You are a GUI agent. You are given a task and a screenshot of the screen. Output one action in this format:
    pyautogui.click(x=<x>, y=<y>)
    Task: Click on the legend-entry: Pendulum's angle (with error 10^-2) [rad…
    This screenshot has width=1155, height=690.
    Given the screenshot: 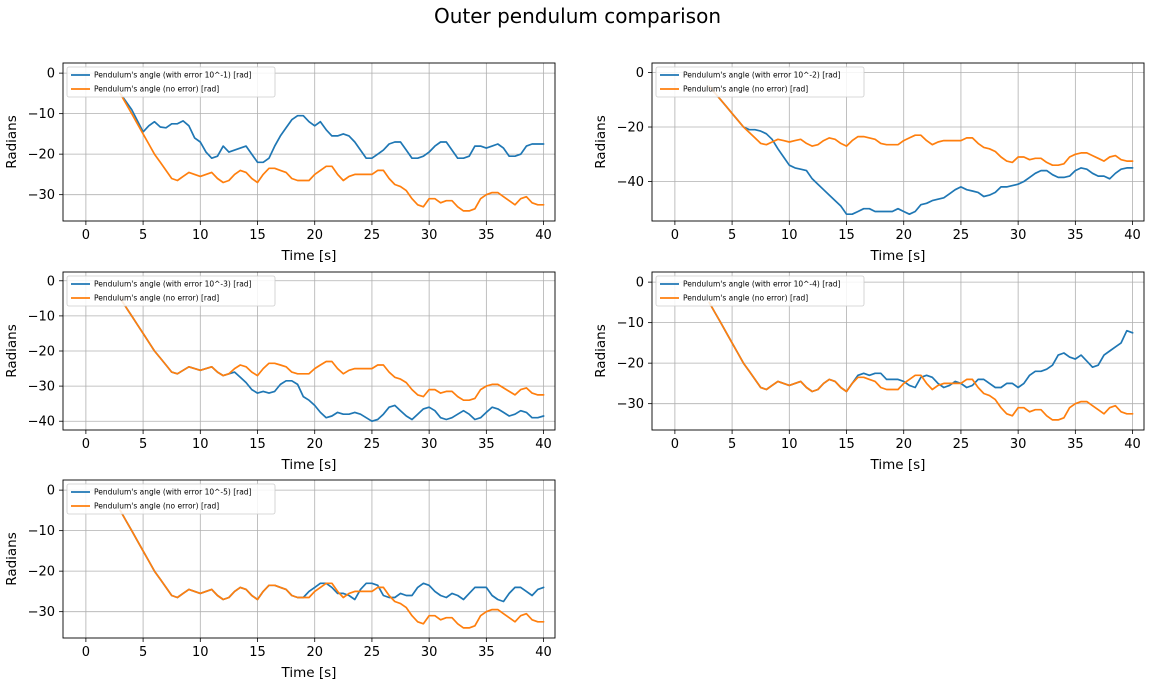 What is the action you would take?
    pyautogui.click(x=762, y=75)
    